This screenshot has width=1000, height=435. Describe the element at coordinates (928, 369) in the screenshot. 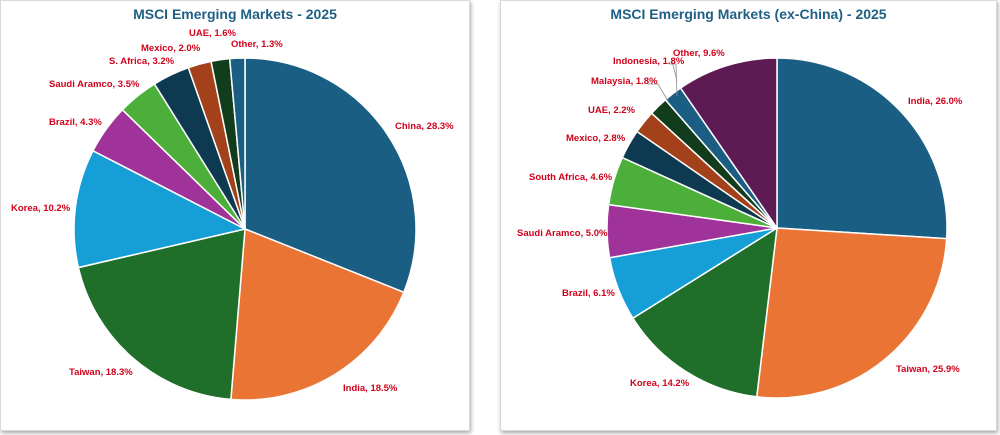

I see `data-label-taiwan: Taiwan, 25.9%` at that location.